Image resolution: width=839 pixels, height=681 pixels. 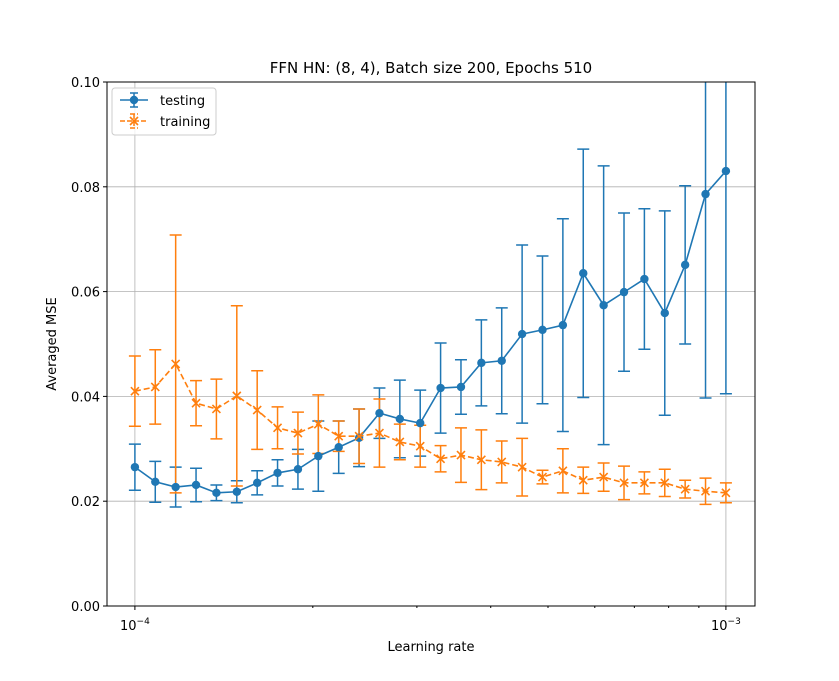 What do you see at coordinates (726, 625) in the screenshot?
I see `x-tick-label: 10⁻³` at bounding box center [726, 625].